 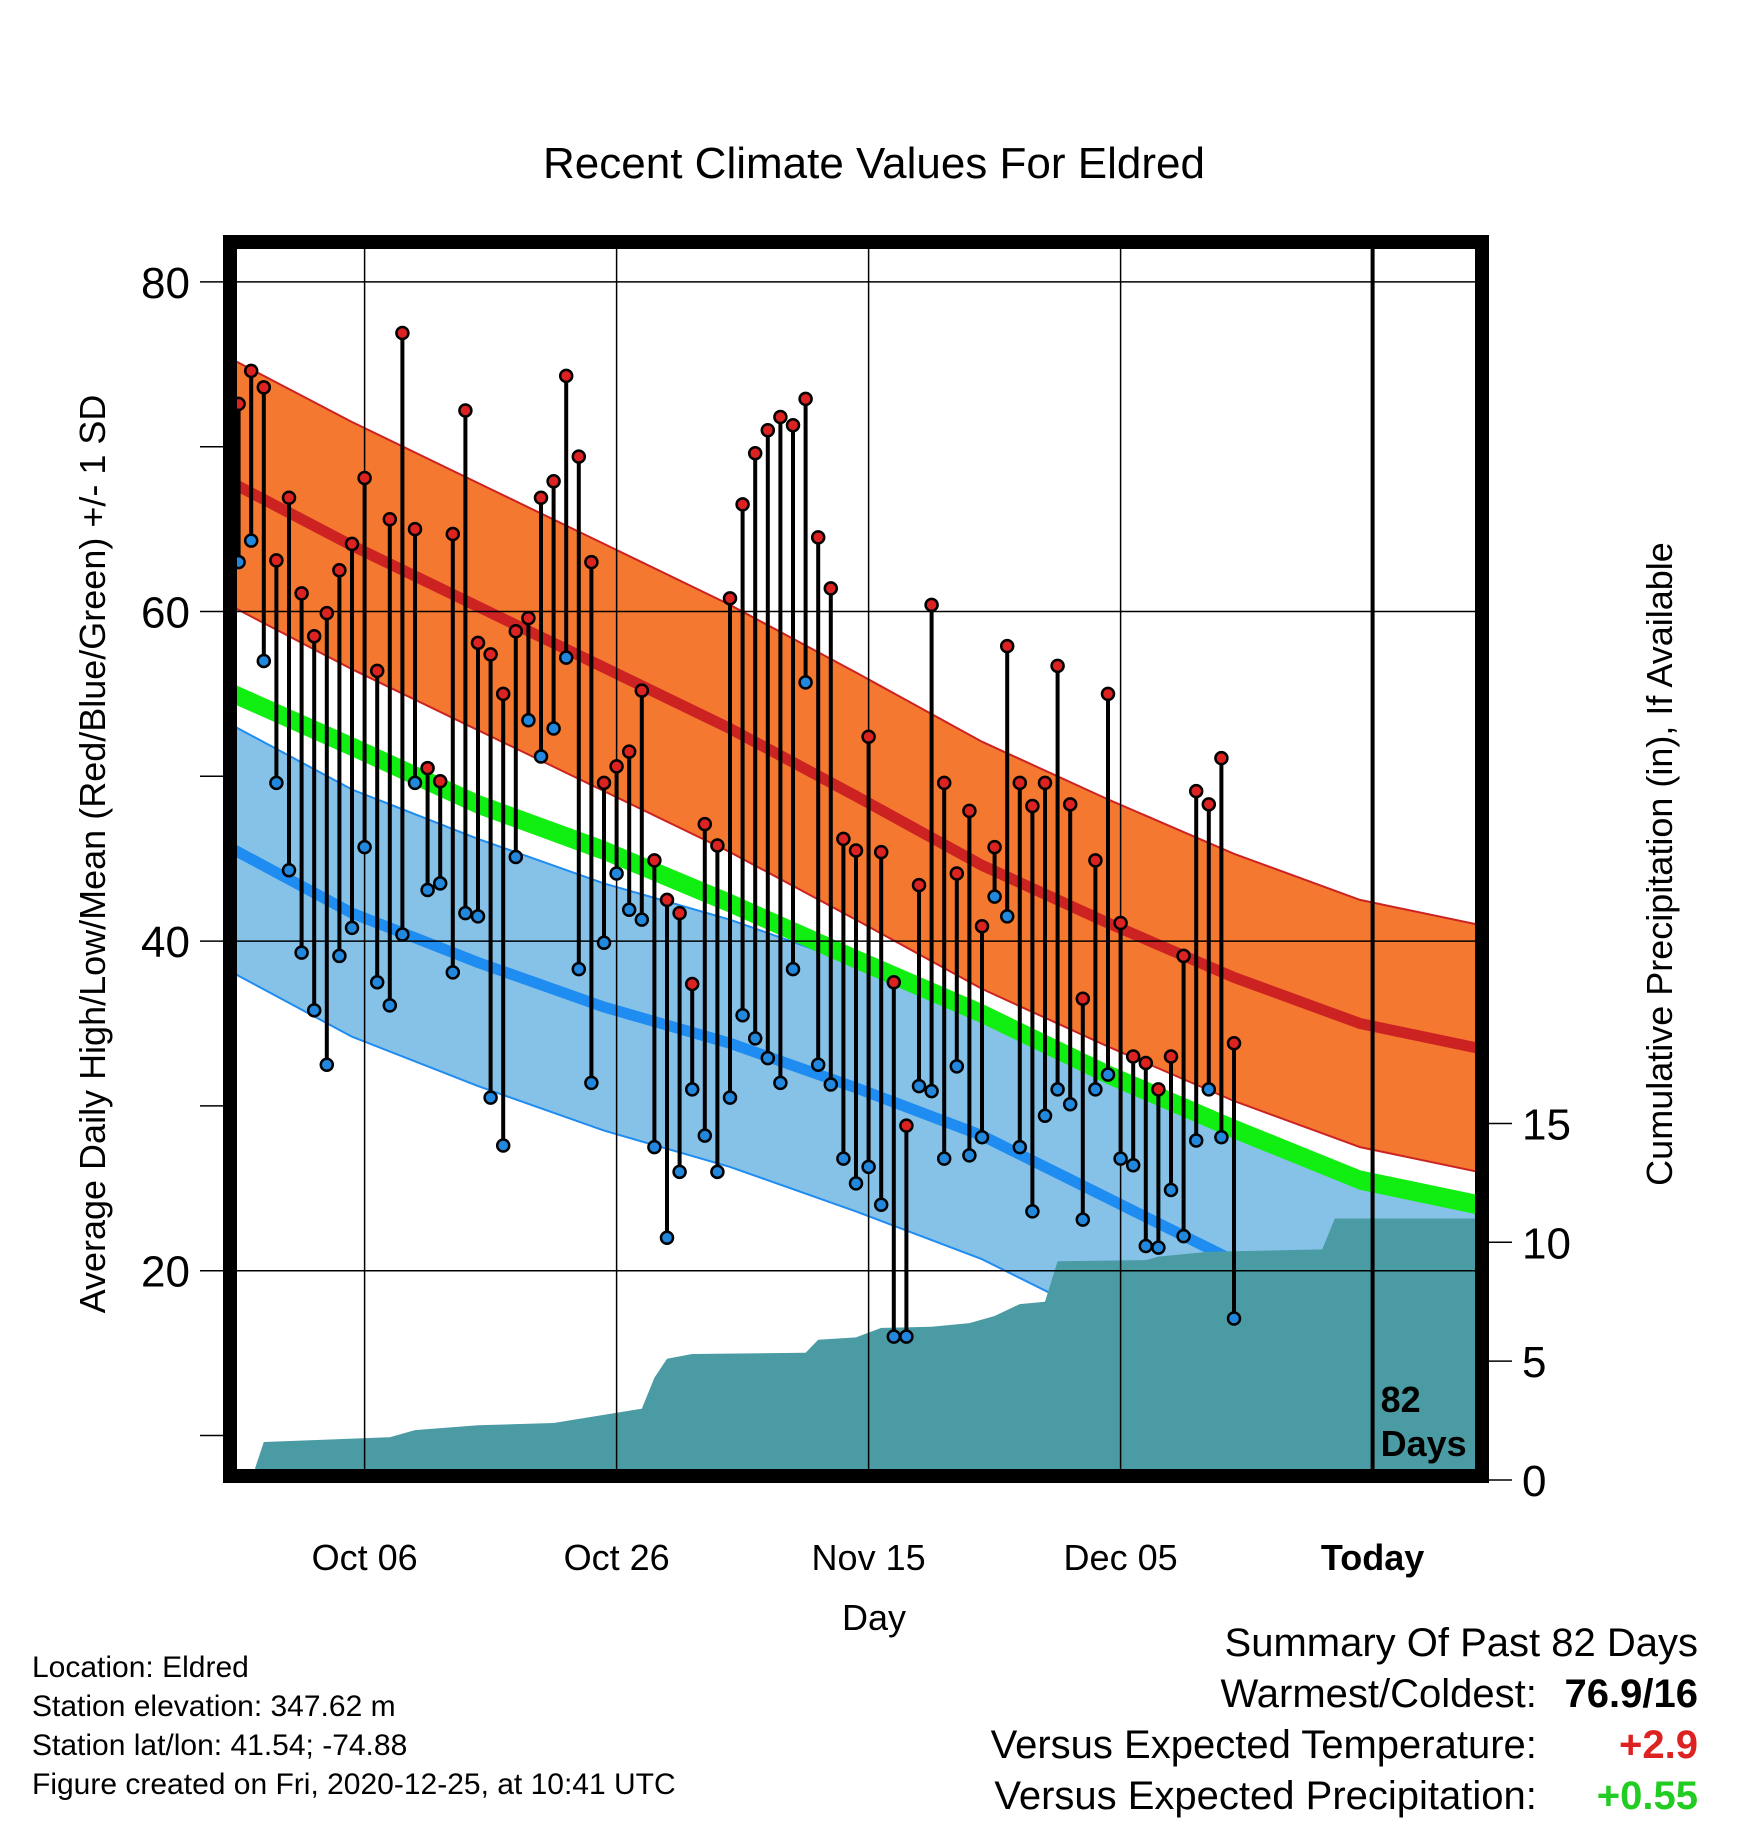 What do you see at coordinates (165, 942) in the screenshot?
I see `y-left-tick-label: 40` at bounding box center [165, 942].